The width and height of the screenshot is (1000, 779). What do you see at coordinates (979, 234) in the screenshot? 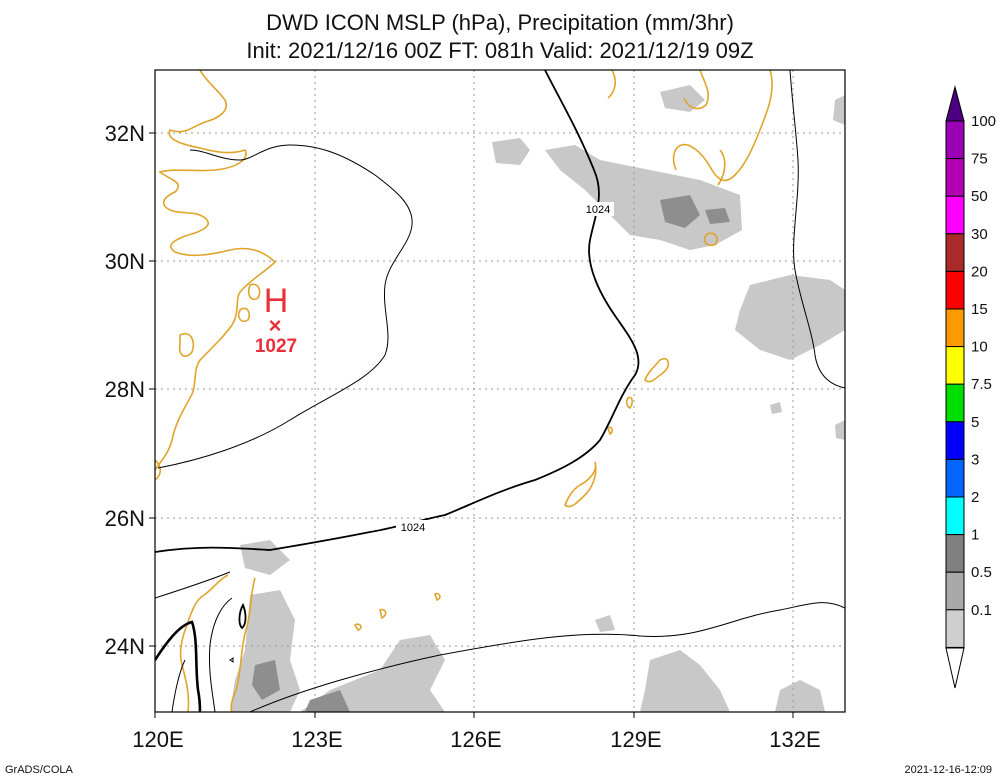
I see `colorbar-label: 30` at bounding box center [979, 234].